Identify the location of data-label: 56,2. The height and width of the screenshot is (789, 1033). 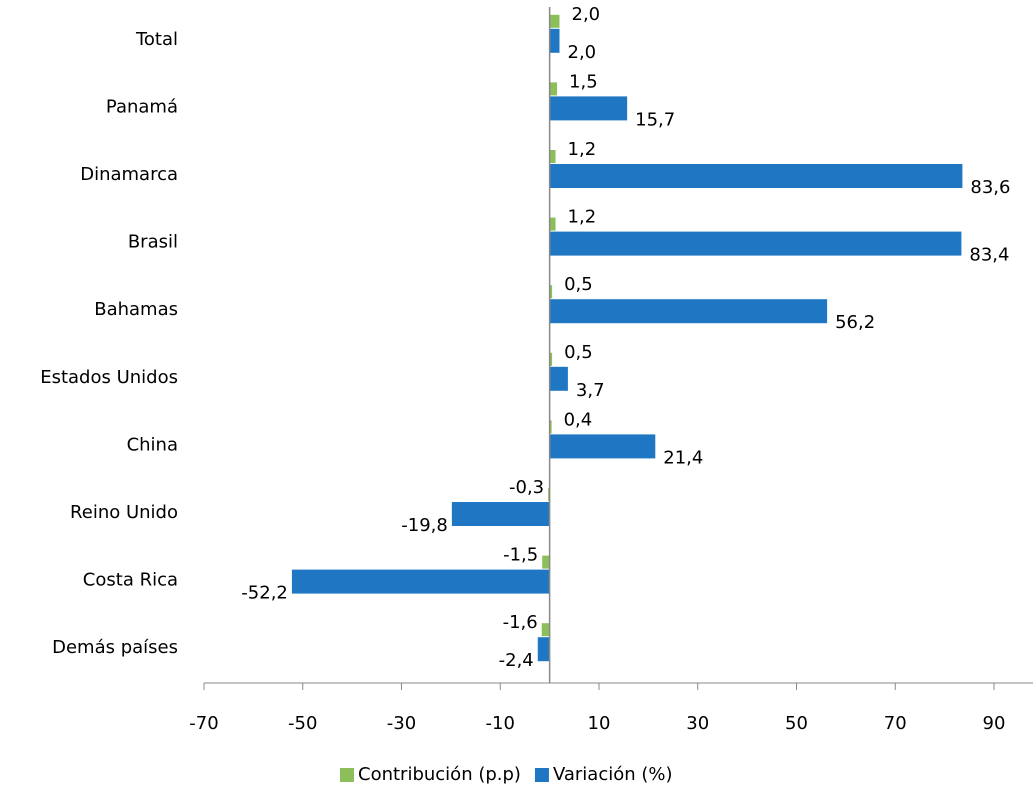
(855, 322).